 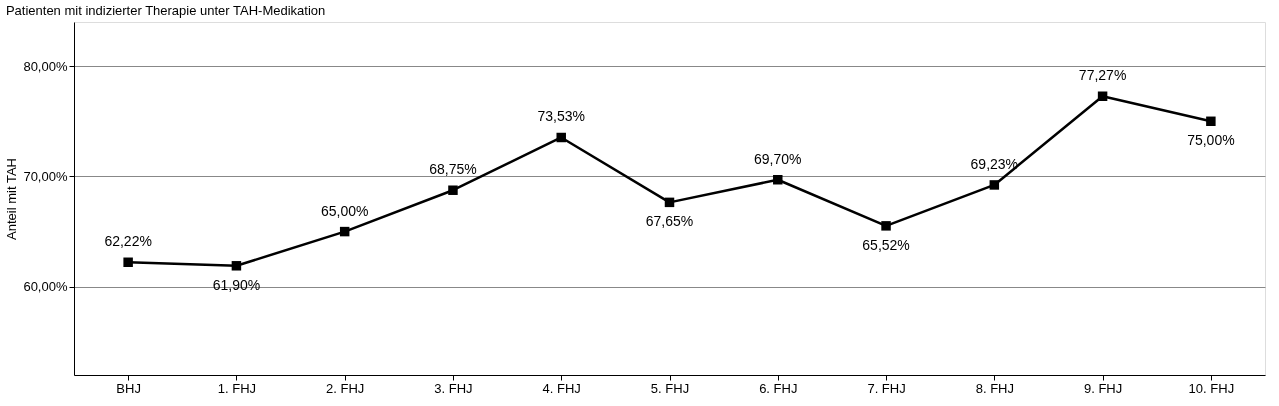 I want to click on x-tick-label: 4. FHJ, so click(x=561, y=388).